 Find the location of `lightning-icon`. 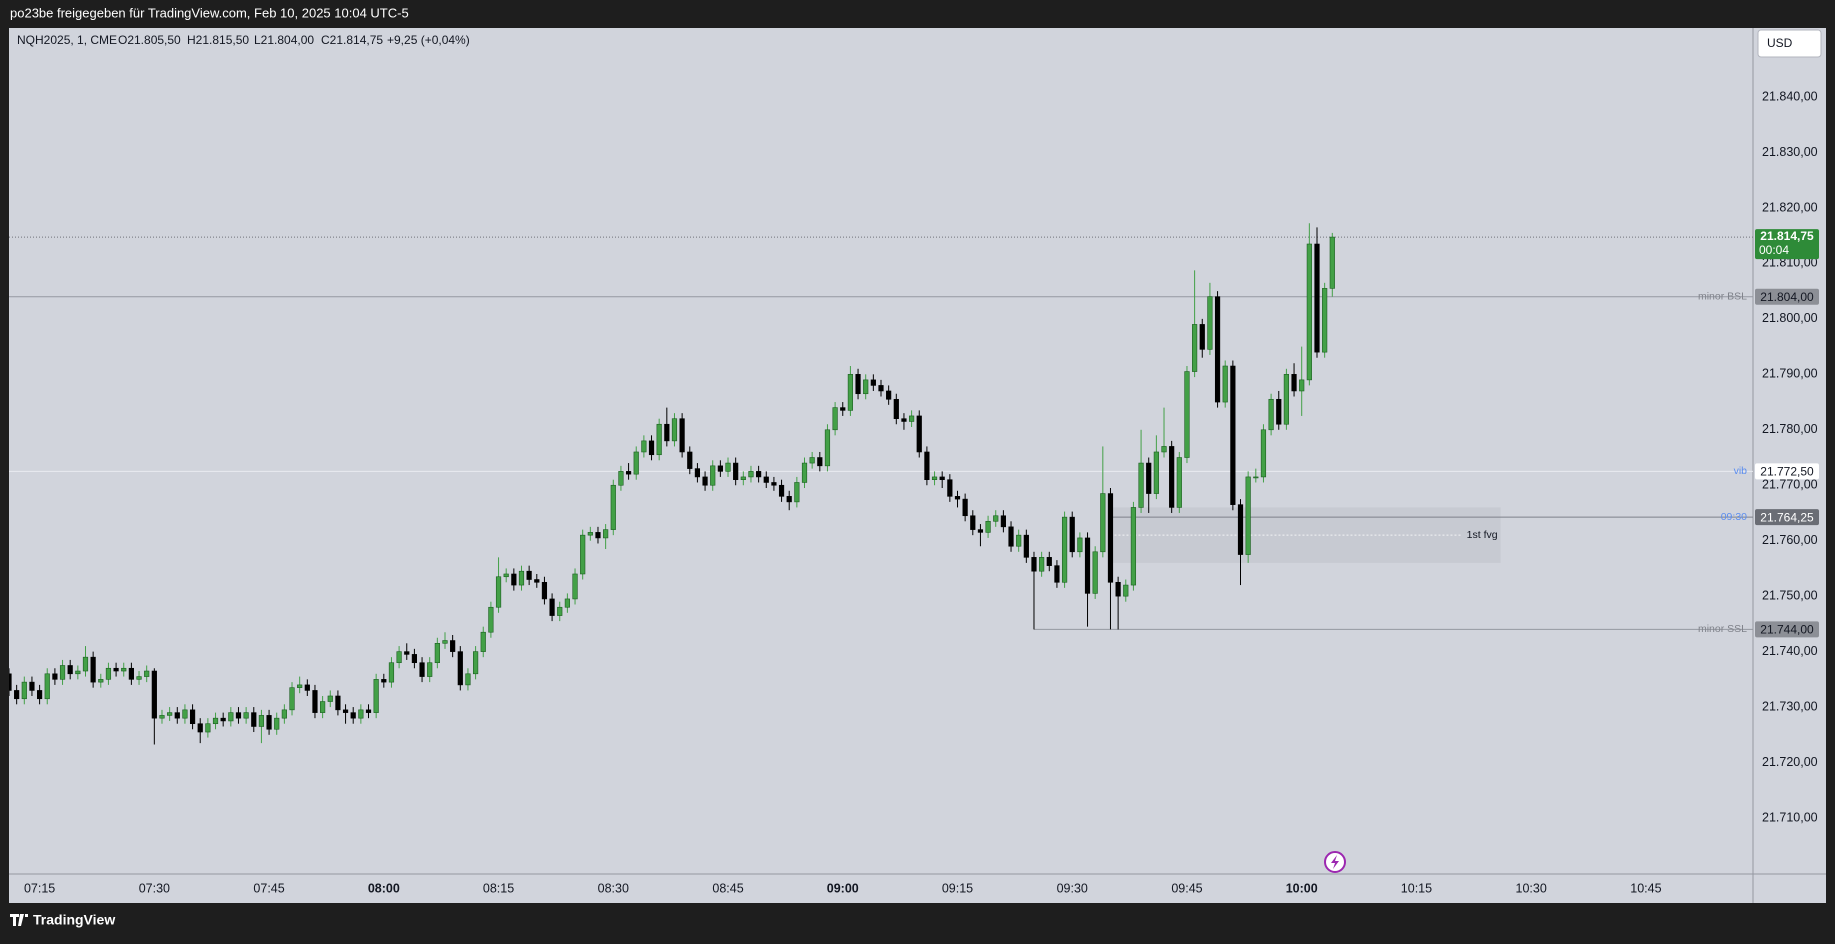

lightning-icon is located at coordinates (1335, 862).